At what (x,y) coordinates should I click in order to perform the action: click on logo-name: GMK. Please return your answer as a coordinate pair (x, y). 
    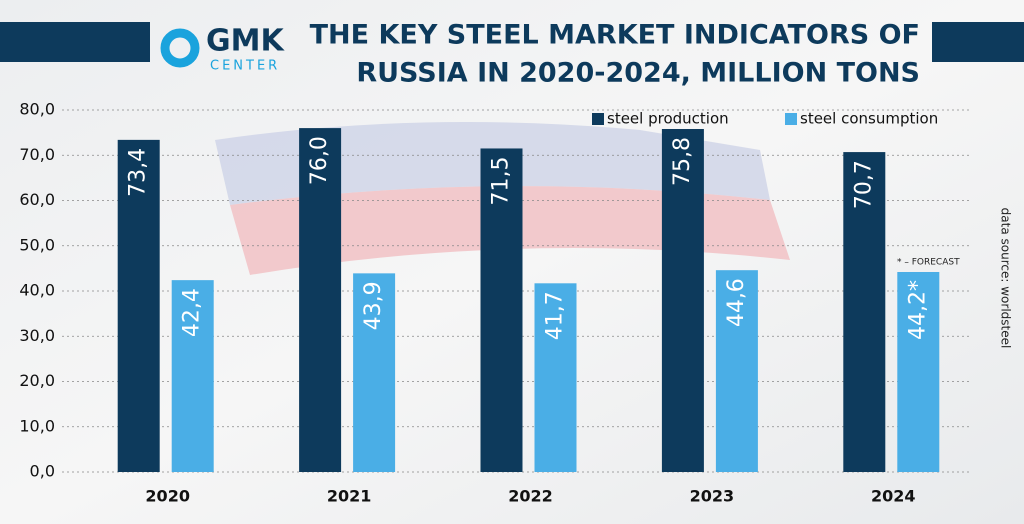
    Looking at the image, I should click on (245, 41).